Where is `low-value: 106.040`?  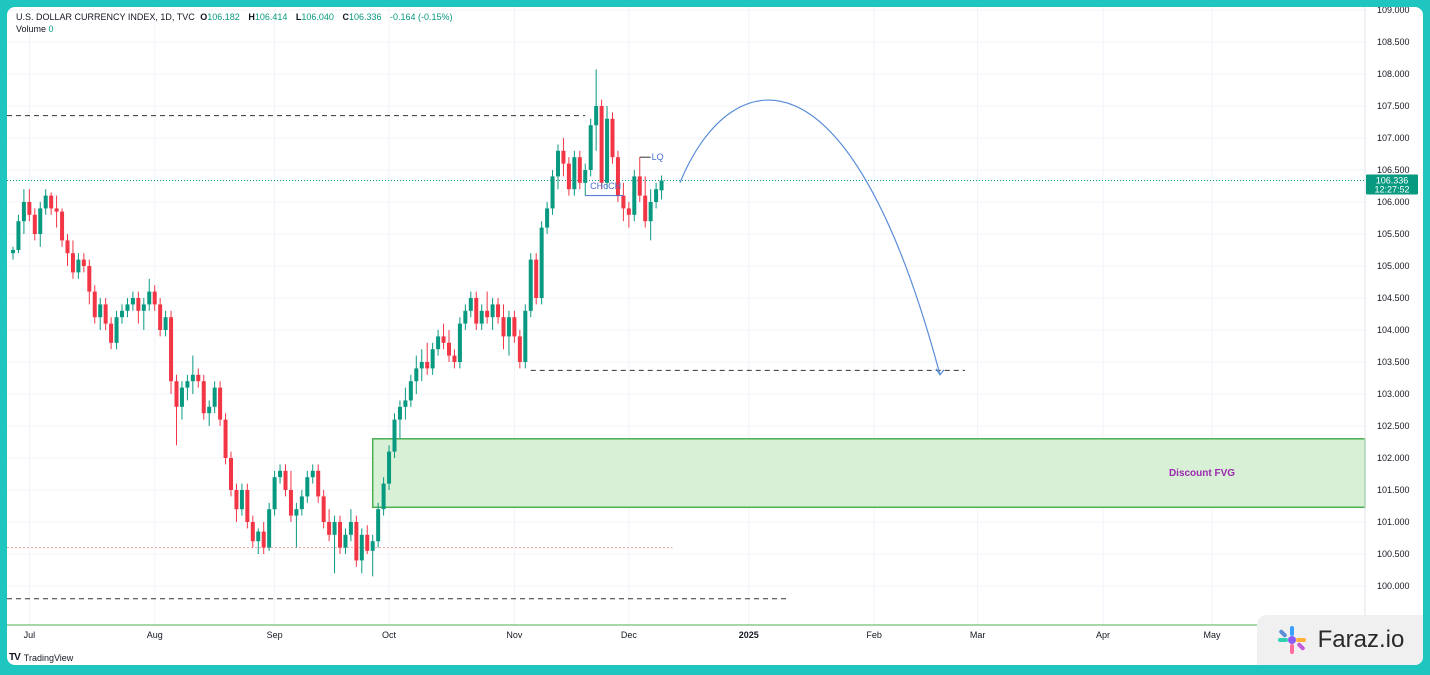 low-value: 106.040 is located at coordinates (317, 17).